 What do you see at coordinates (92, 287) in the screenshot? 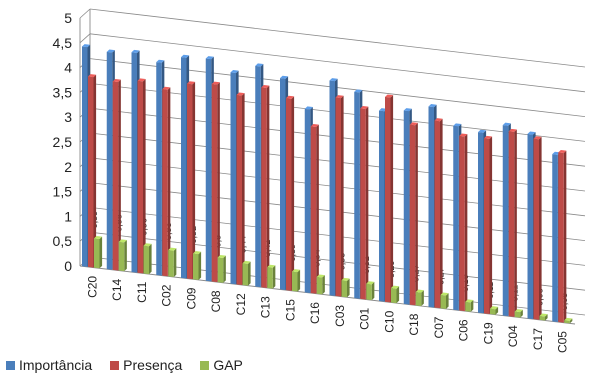
I see `x-tick-label: C20` at bounding box center [92, 287].